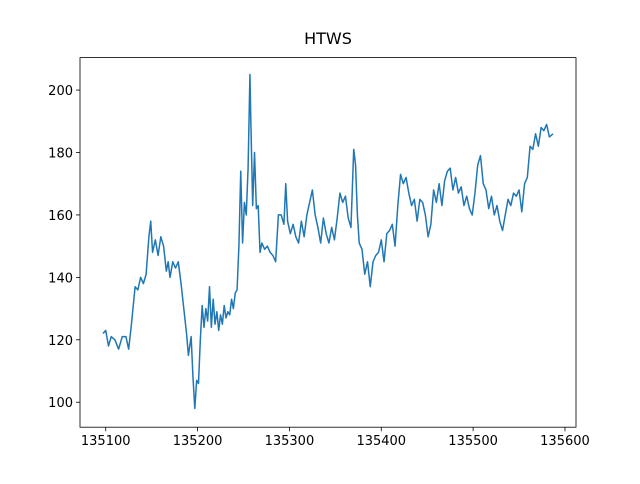  What do you see at coordinates (106, 441) in the screenshot?
I see `x-tick-label: 135100` at bounding box center [106, 441].